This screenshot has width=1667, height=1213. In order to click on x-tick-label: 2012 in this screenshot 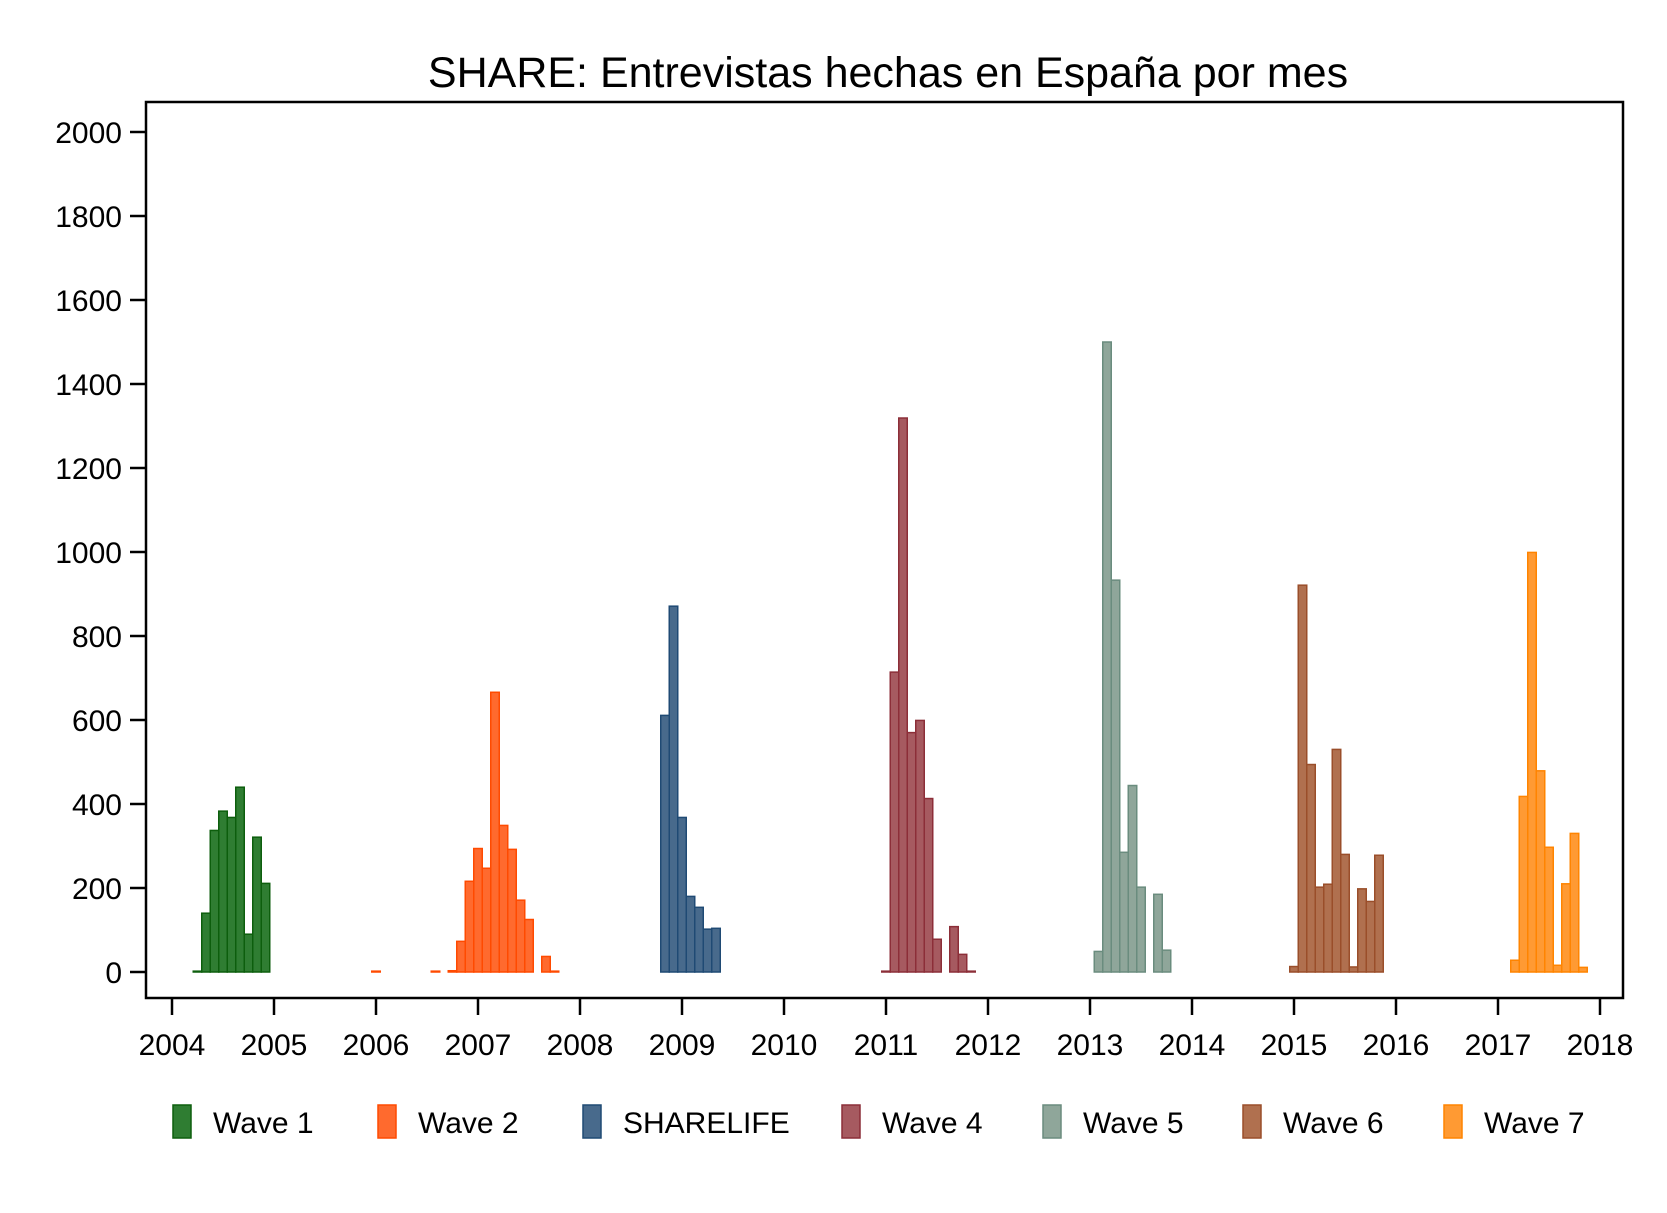, I will do `click(988, 1045)`.